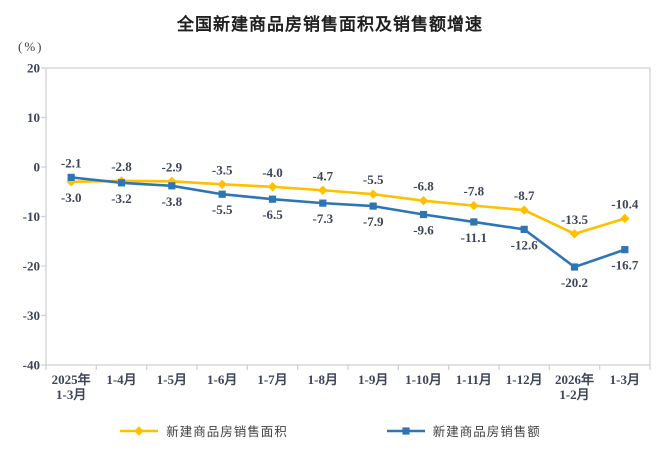 The image size is (660, 464). What do you see at coordinates (575, 219) in the screenshot?
I see `data-label: -13.5` at bounding box center [575, 219].